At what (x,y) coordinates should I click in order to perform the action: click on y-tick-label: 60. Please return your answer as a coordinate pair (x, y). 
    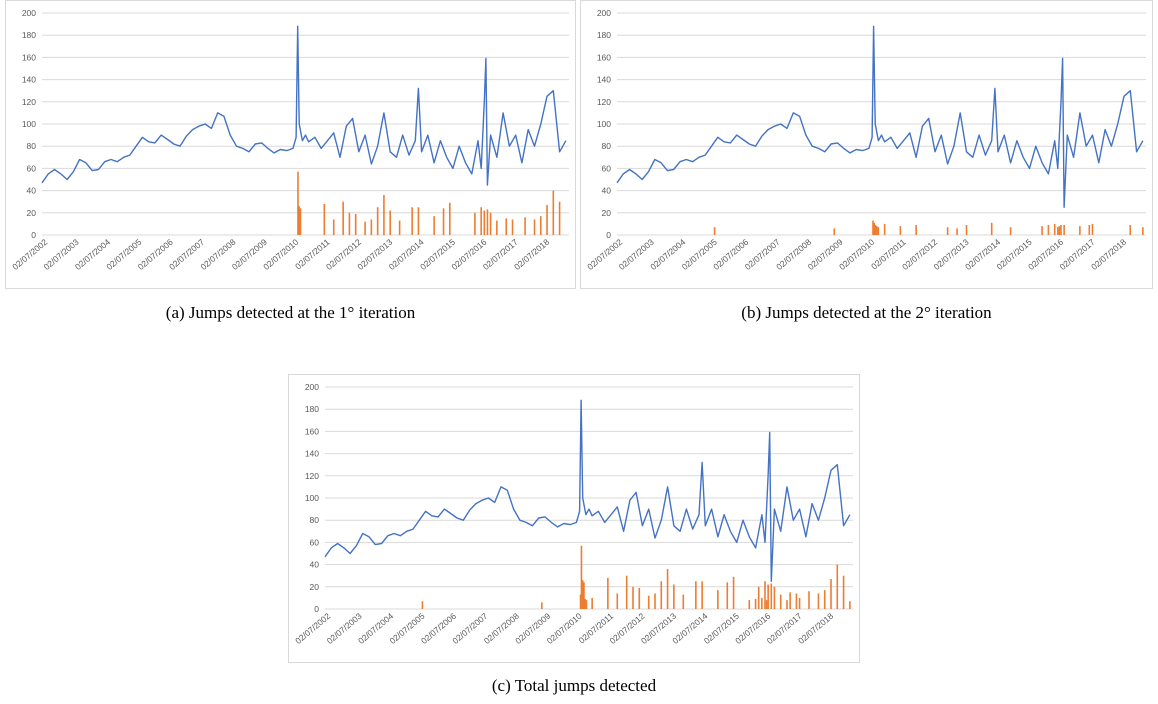
    Looking at the image, I should click on (32, 168).